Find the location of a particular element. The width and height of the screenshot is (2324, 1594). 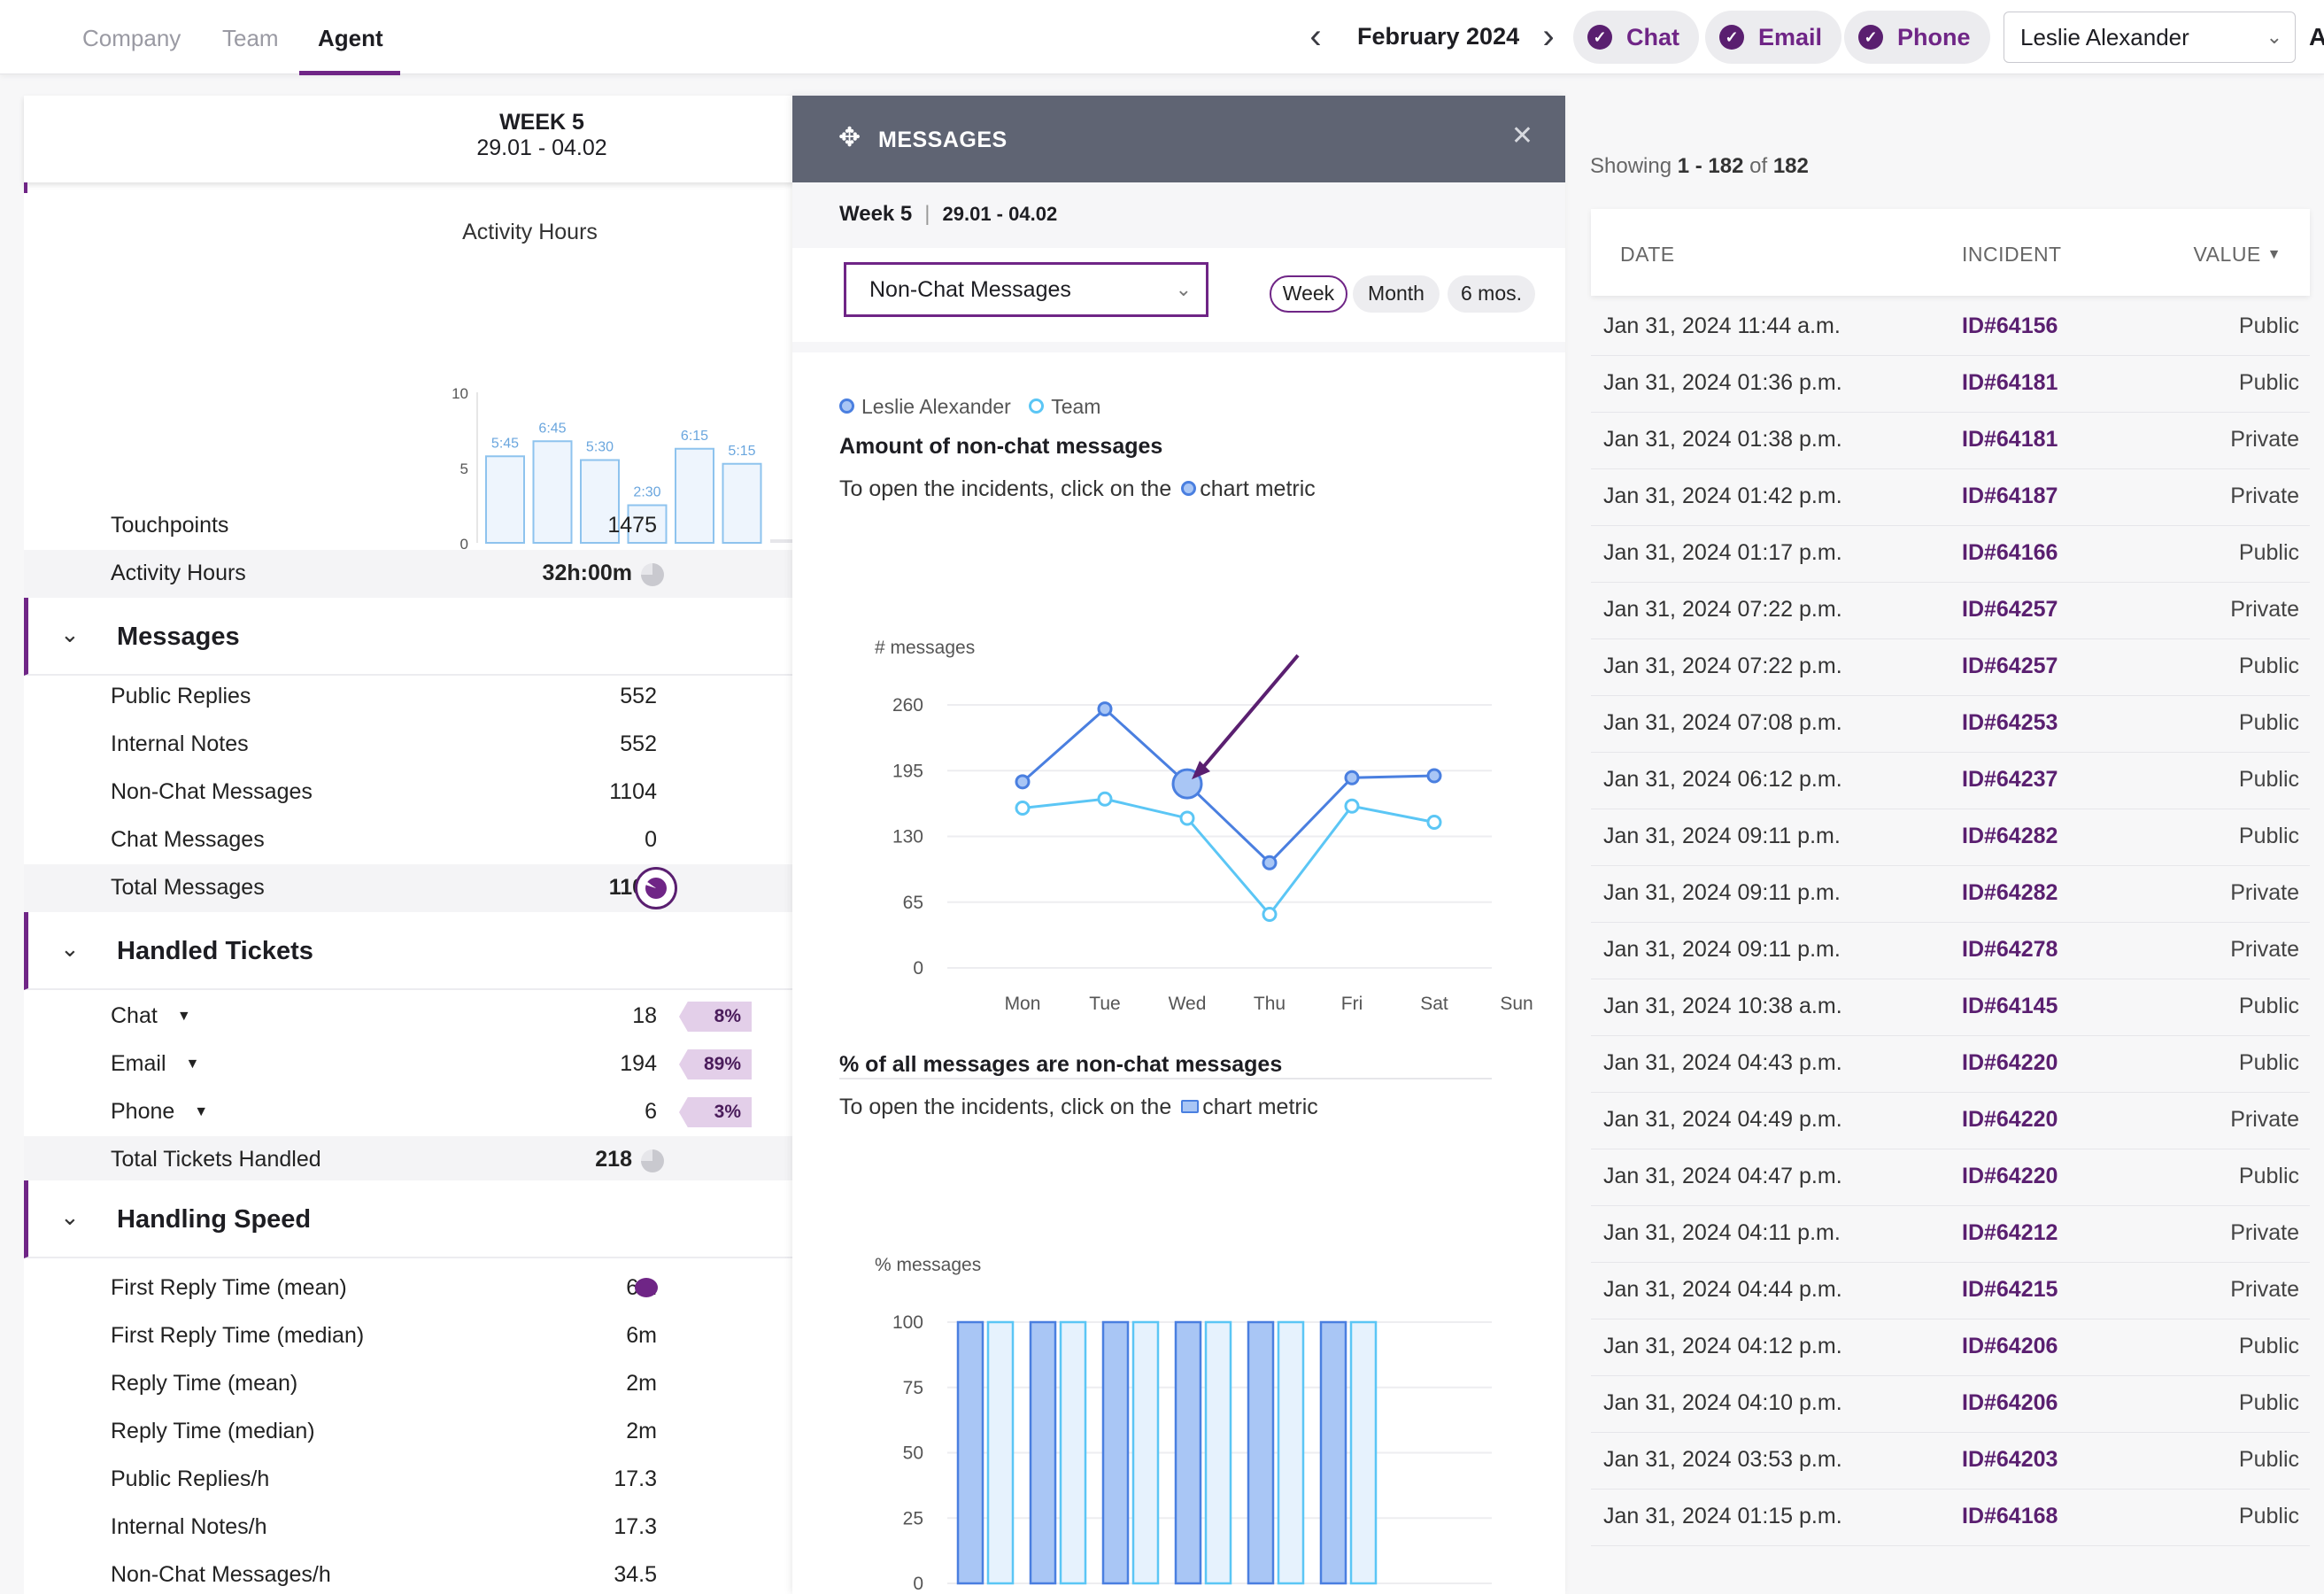

table-row: Jan 31, 2024 04:44 p.m. ID#64215 Private is located at coordinates (1950, 1291).